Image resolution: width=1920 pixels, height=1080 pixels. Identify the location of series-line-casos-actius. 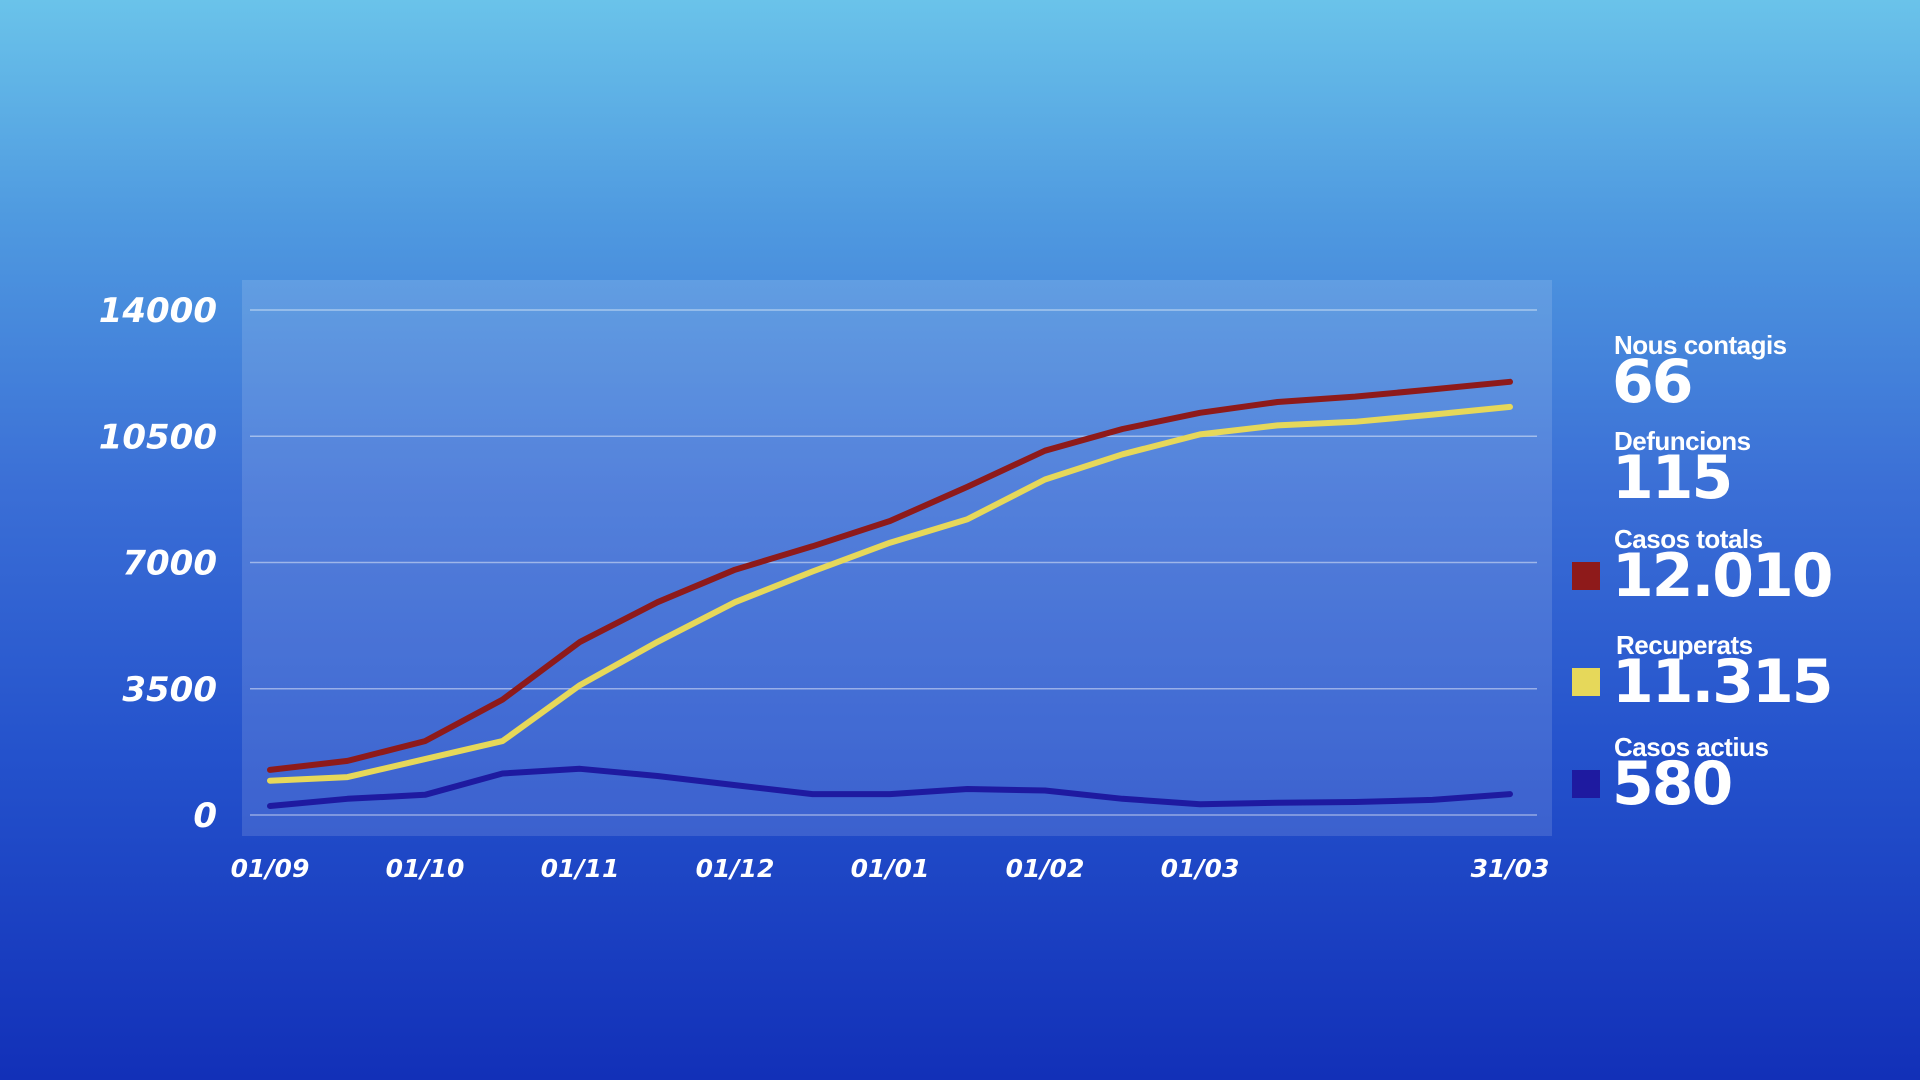
(890, 787).